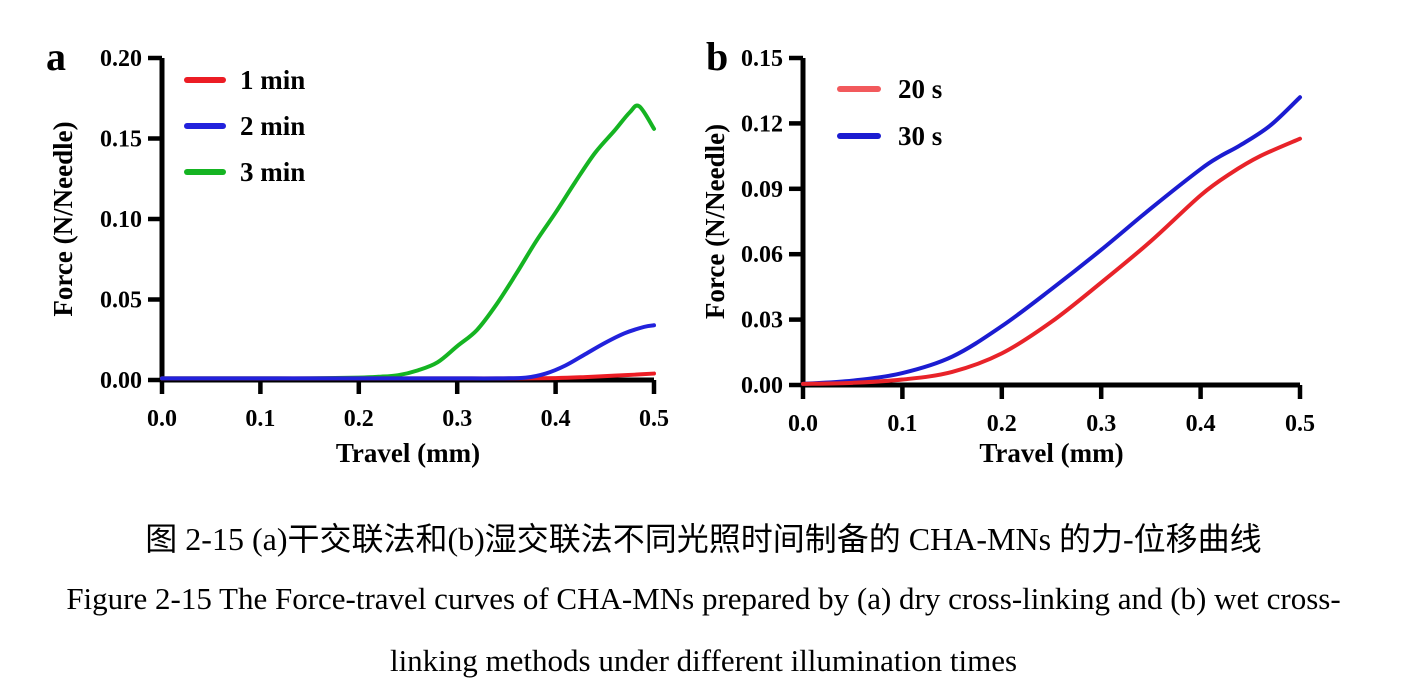  What do you see at coordinates (920, 89) in the screenshot?
I see `legend-label-20-s: 20 s` at bounding box center [920, 89].